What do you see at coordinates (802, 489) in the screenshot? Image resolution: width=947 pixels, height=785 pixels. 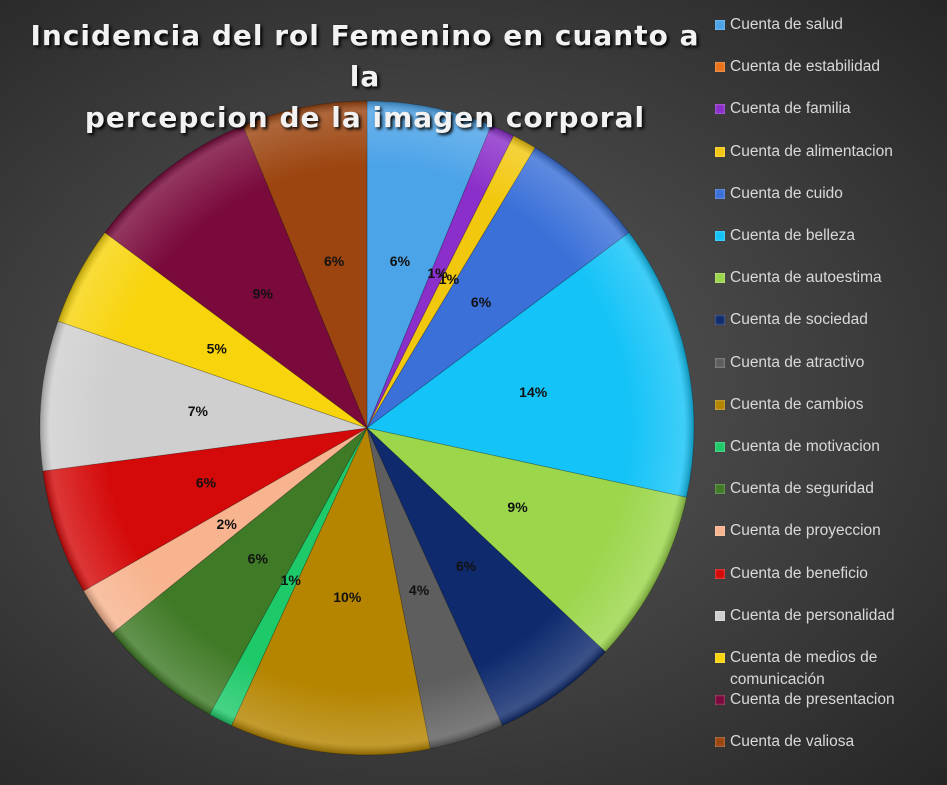 I see `legend-label: Cuenta de seguridad` at bounding box center [802, 489].